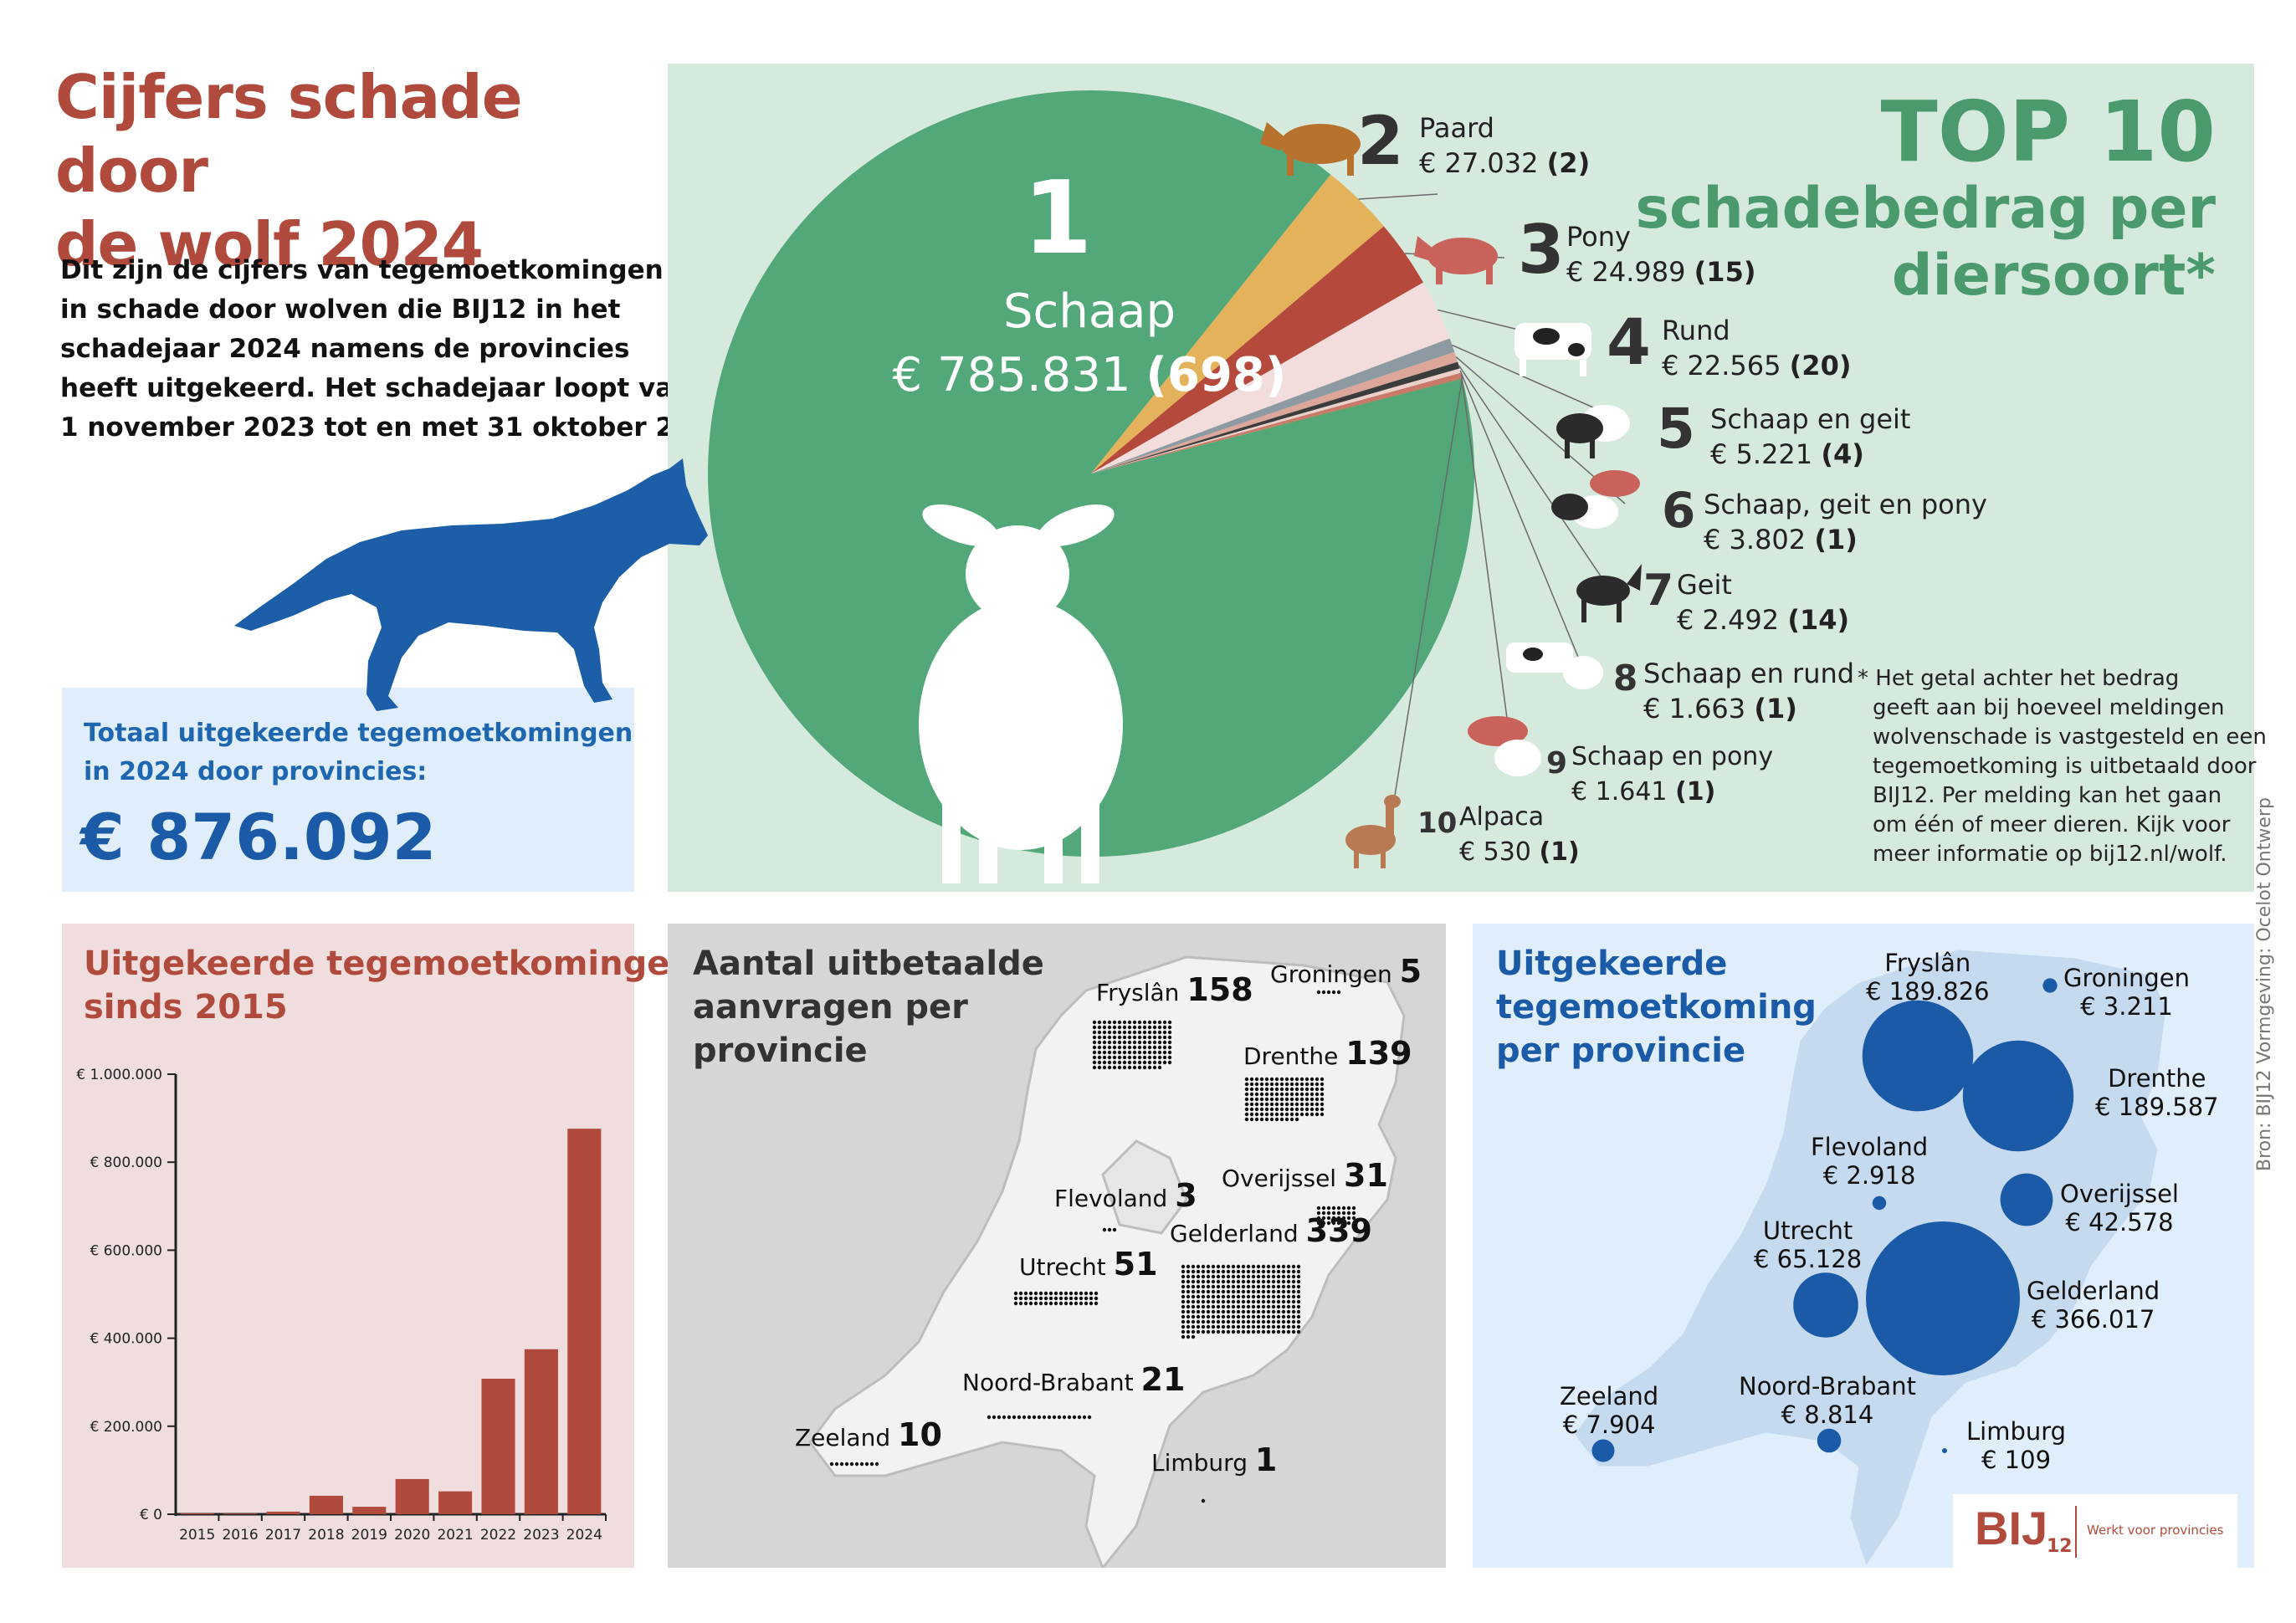 The width and height of the screenshot is (2296, 1623). What do you see at coordinates (2050, 737) in the screenshot?
I see `footnote-line: wolvenschade is vastgesteld en een` at bounding box center [2050, 737].